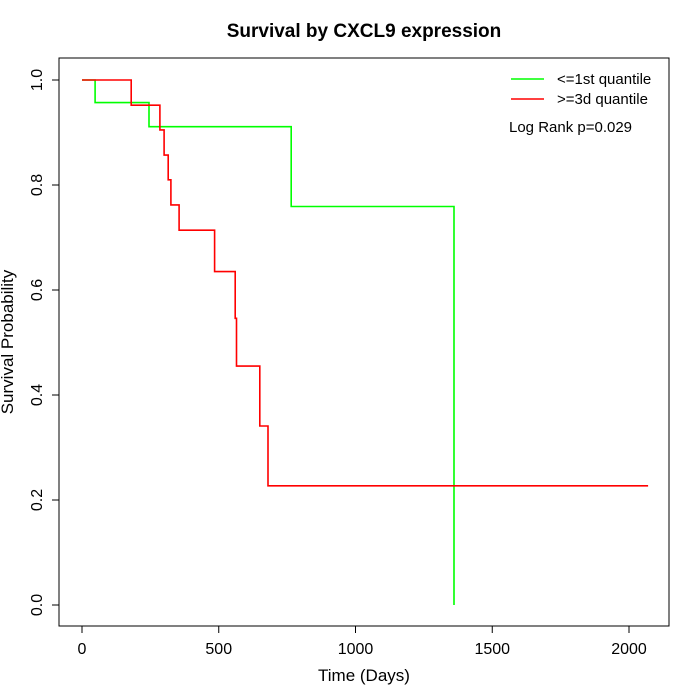 Image resolution: width=700 pixels, height=700 pixels. Describe the element at coordinates (37, 80) in the screenshot. I see `y-tick-label: 1.0` at that location.